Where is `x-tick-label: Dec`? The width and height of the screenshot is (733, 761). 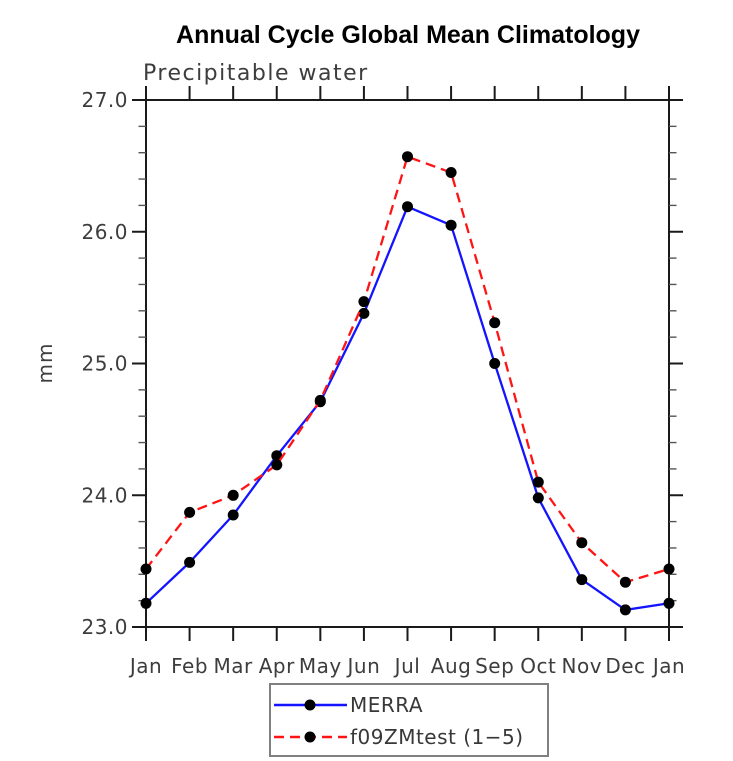
x-tick-label: Dec is located at coordinates (625, 666).